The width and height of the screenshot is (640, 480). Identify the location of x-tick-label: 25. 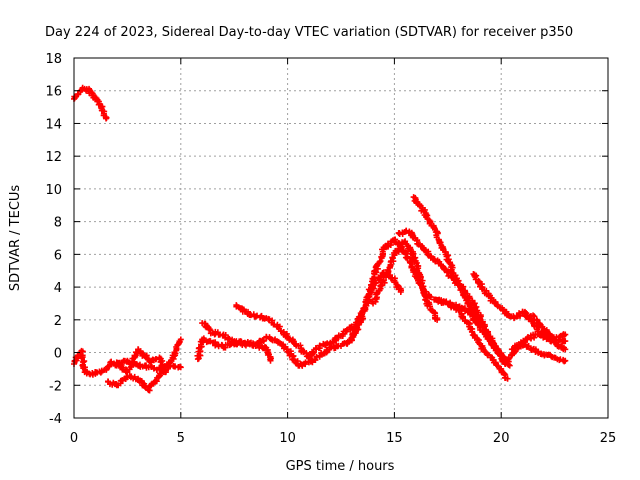
(608, 438).